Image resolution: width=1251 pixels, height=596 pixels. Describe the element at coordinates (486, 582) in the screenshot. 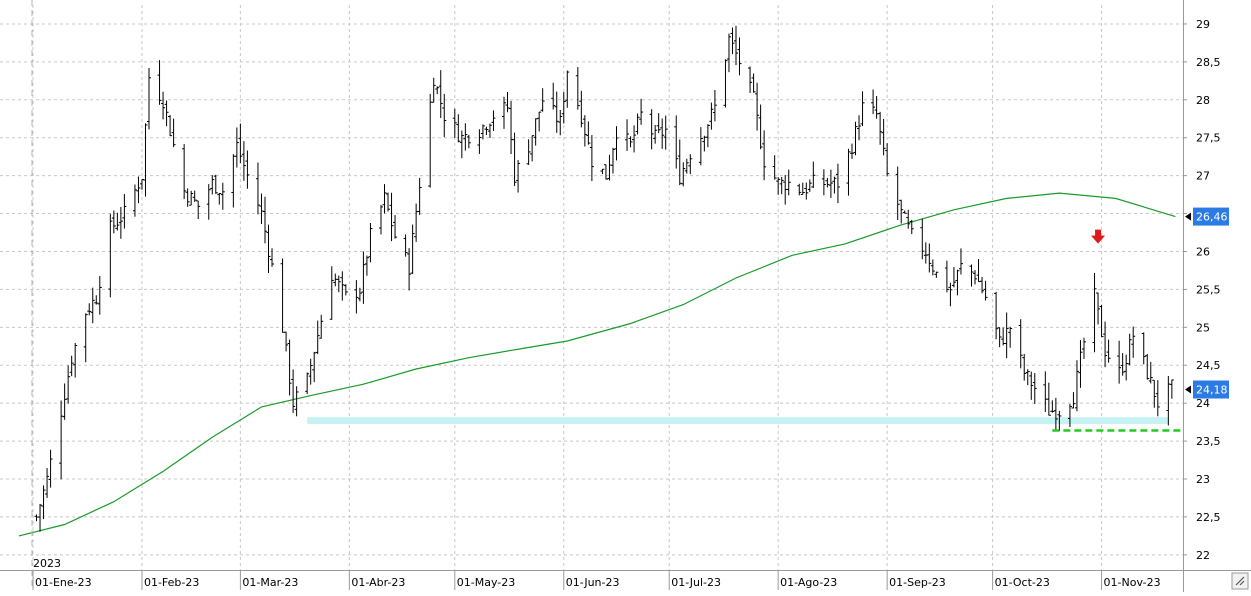

I see `x-tick-label: 01-May-23` at that location.